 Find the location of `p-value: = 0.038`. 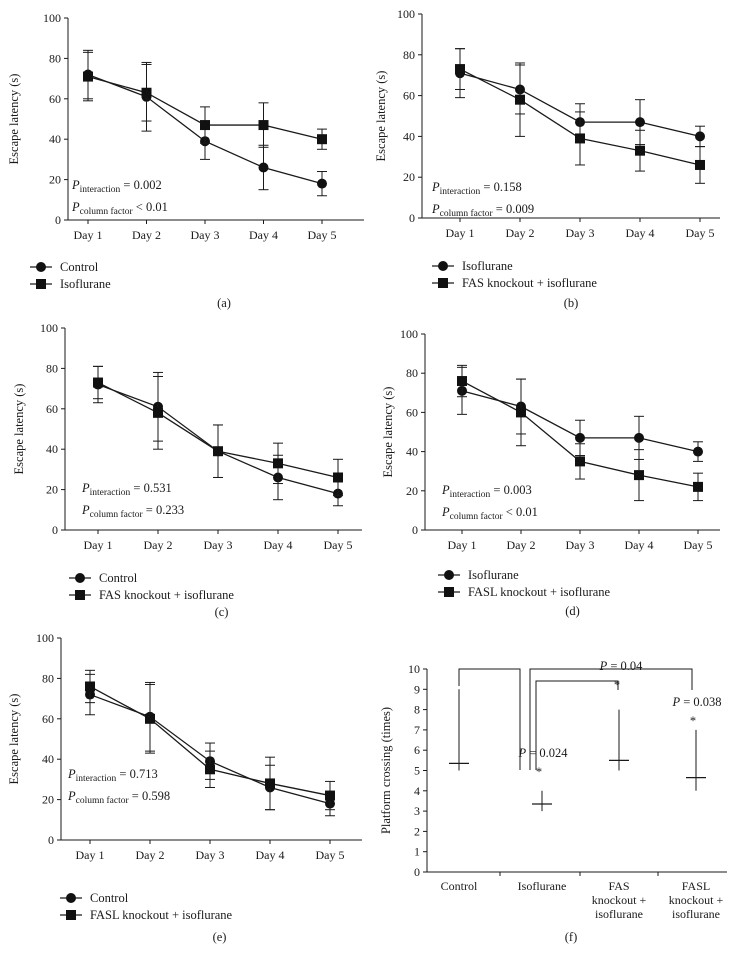

p-value: = 0.038 is located at coordinates (700, 702).